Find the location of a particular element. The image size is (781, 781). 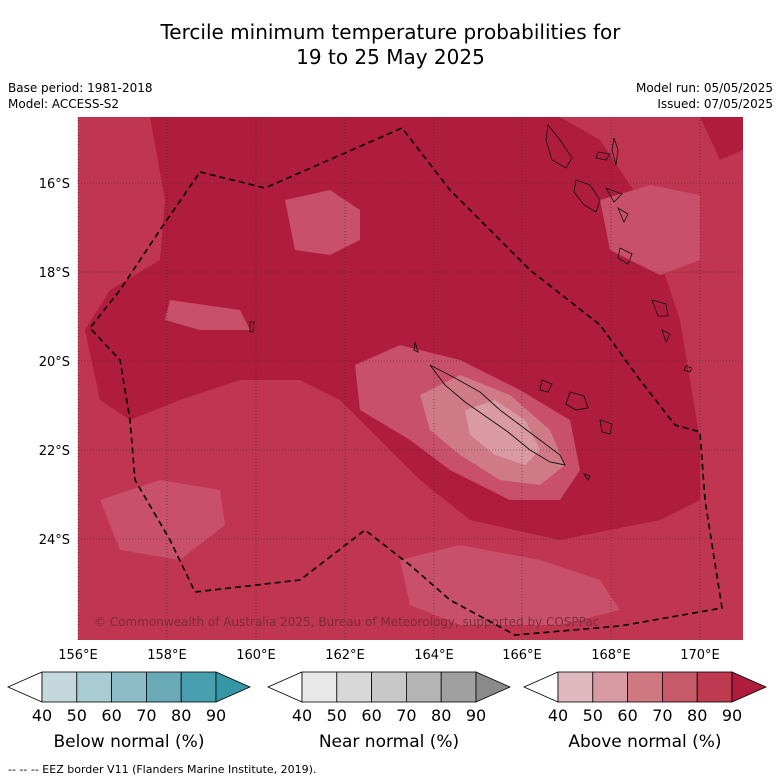

lon-tick-label: 156°E is located at coordinates (78, 655).